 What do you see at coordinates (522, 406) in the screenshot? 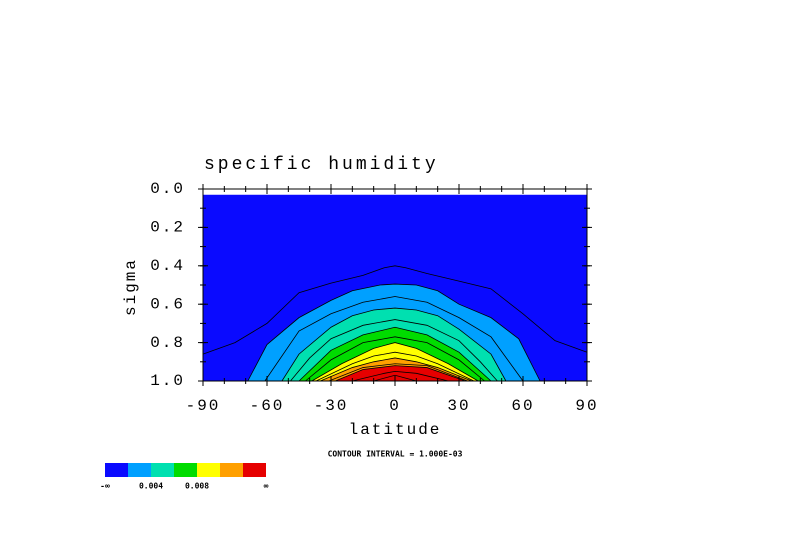
I see `x-tick-label: 60` at bounding box center [522, 406].